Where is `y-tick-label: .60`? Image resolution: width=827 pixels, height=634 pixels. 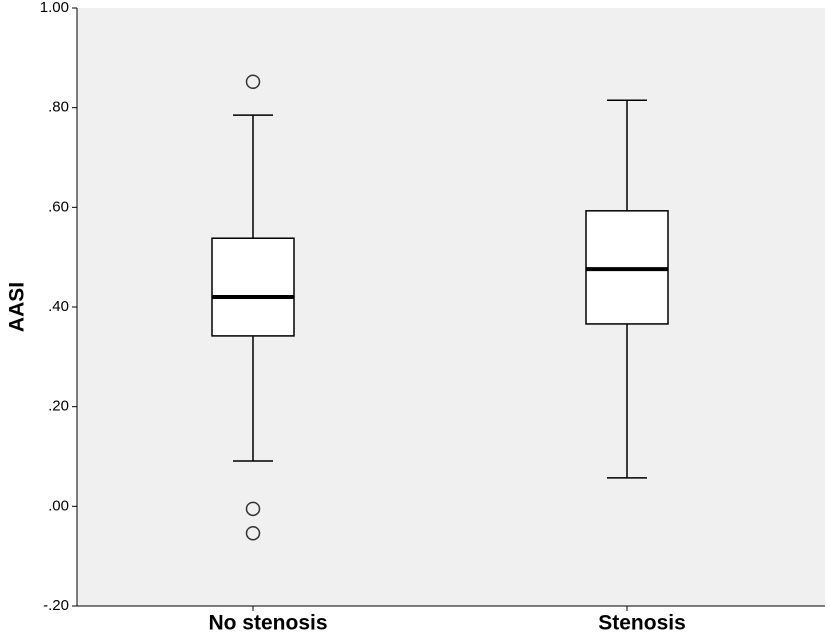 y-tick-label: .60 is located at coordinates (58, 206).